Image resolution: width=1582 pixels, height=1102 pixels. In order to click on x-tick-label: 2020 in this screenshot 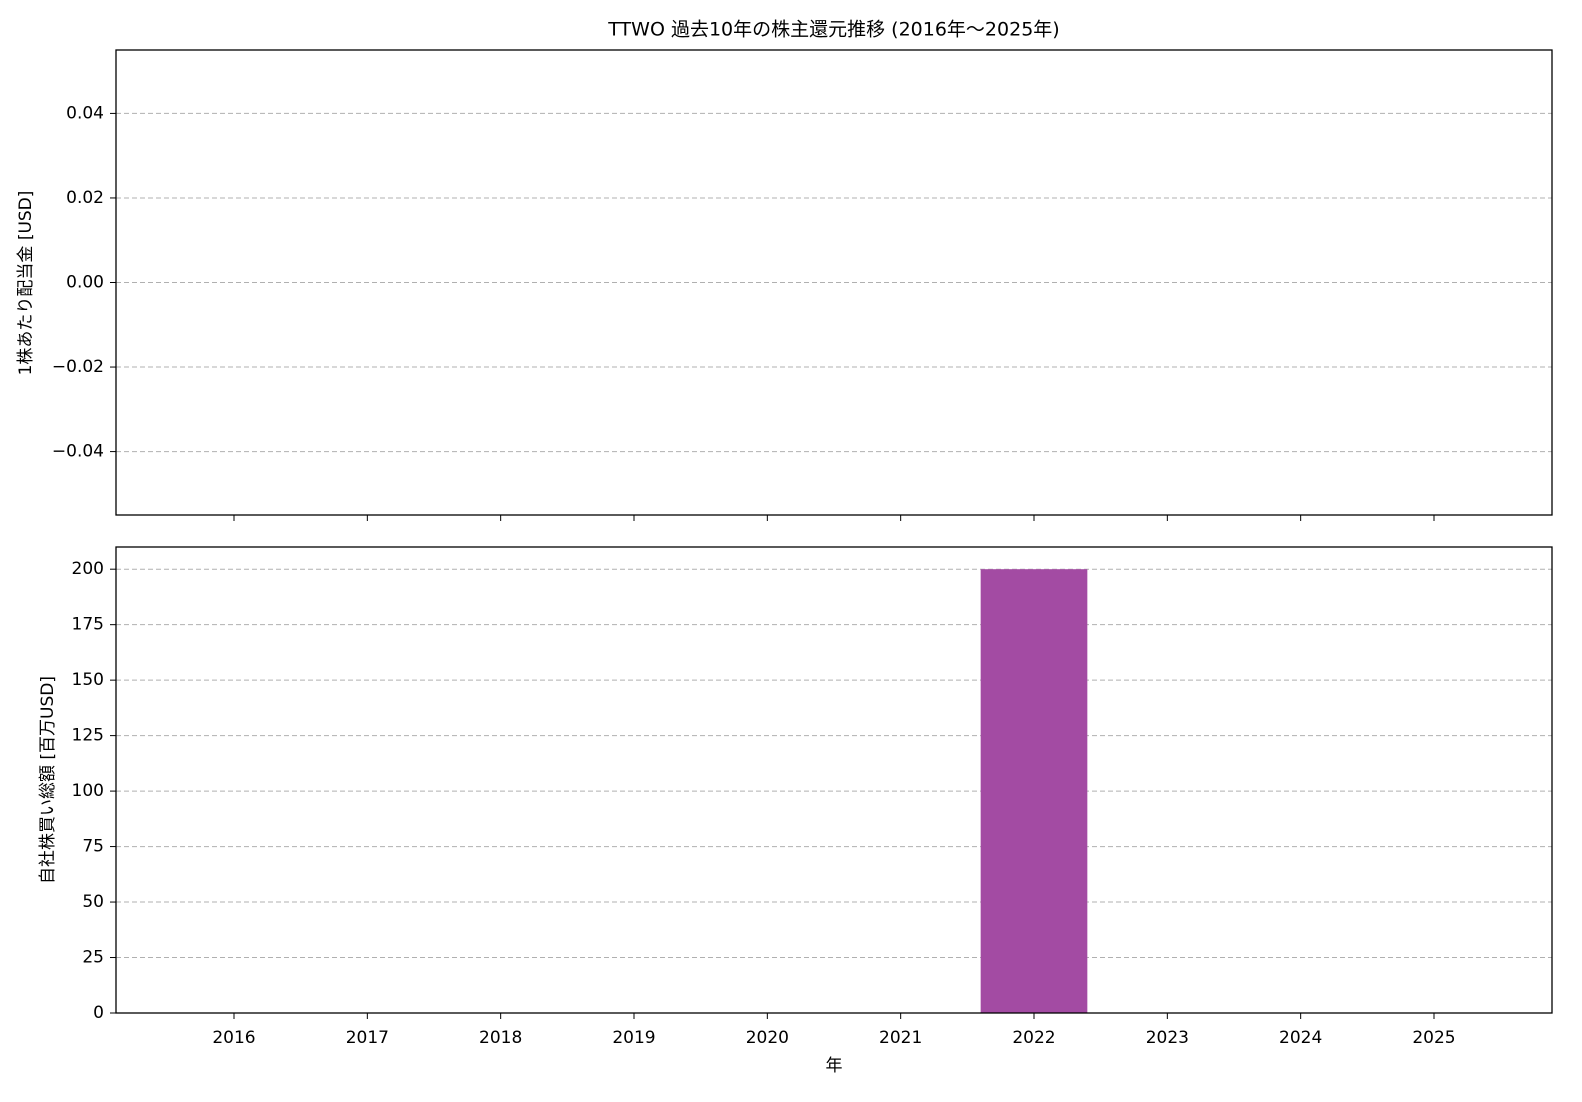, I will do `click(767, 1038)`.